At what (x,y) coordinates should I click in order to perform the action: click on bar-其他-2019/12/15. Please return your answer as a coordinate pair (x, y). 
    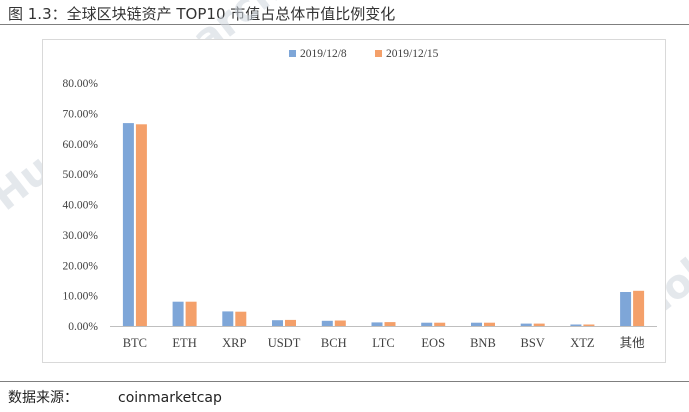
    Looking at the image, I should click on (639, 308).